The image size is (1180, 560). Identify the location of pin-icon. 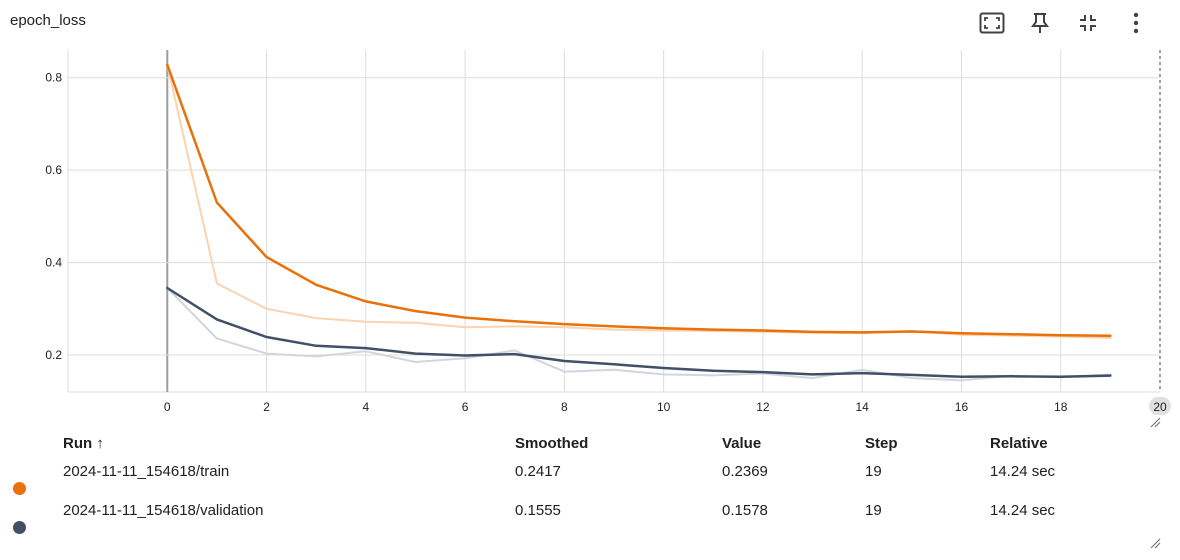
(1040, 23).